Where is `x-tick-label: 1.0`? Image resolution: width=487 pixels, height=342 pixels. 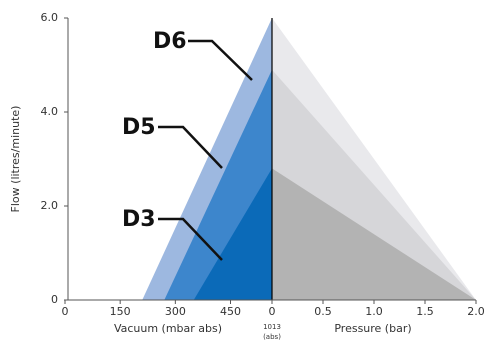
x-tick-label: 1.0 is located at coordinates (374, 311).